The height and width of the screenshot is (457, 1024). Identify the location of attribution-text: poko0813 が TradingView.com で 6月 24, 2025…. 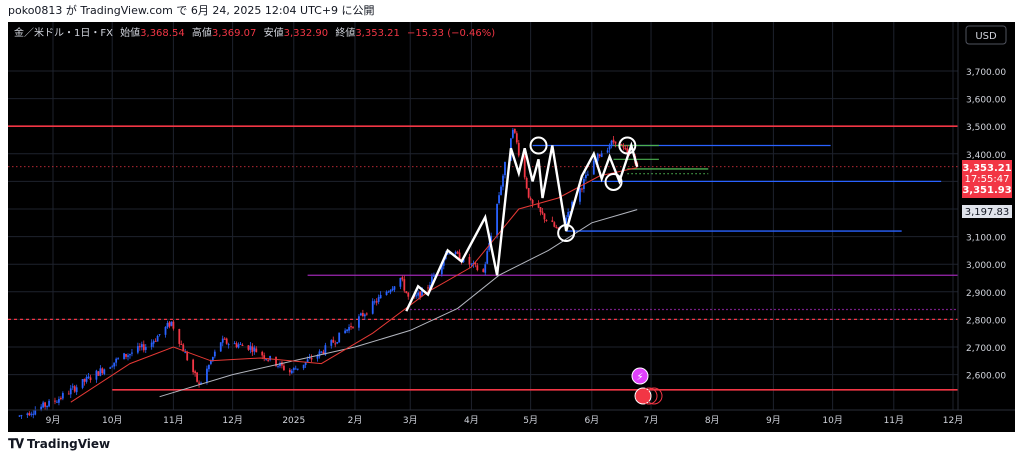
(191, 10).